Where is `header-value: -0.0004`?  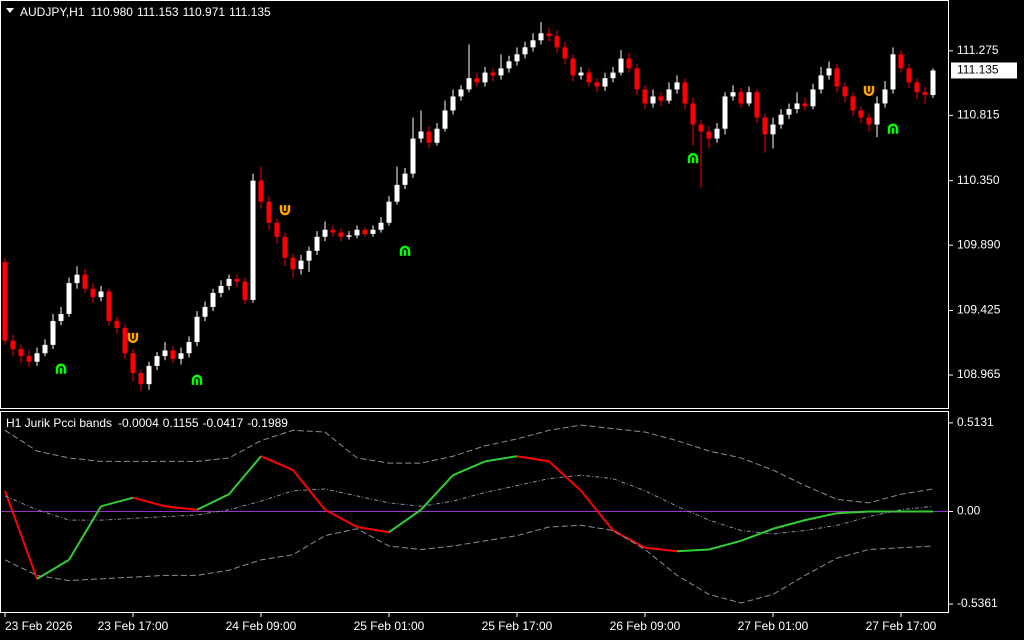
header-value: -0.0004 is located at coordinates (138, 423).